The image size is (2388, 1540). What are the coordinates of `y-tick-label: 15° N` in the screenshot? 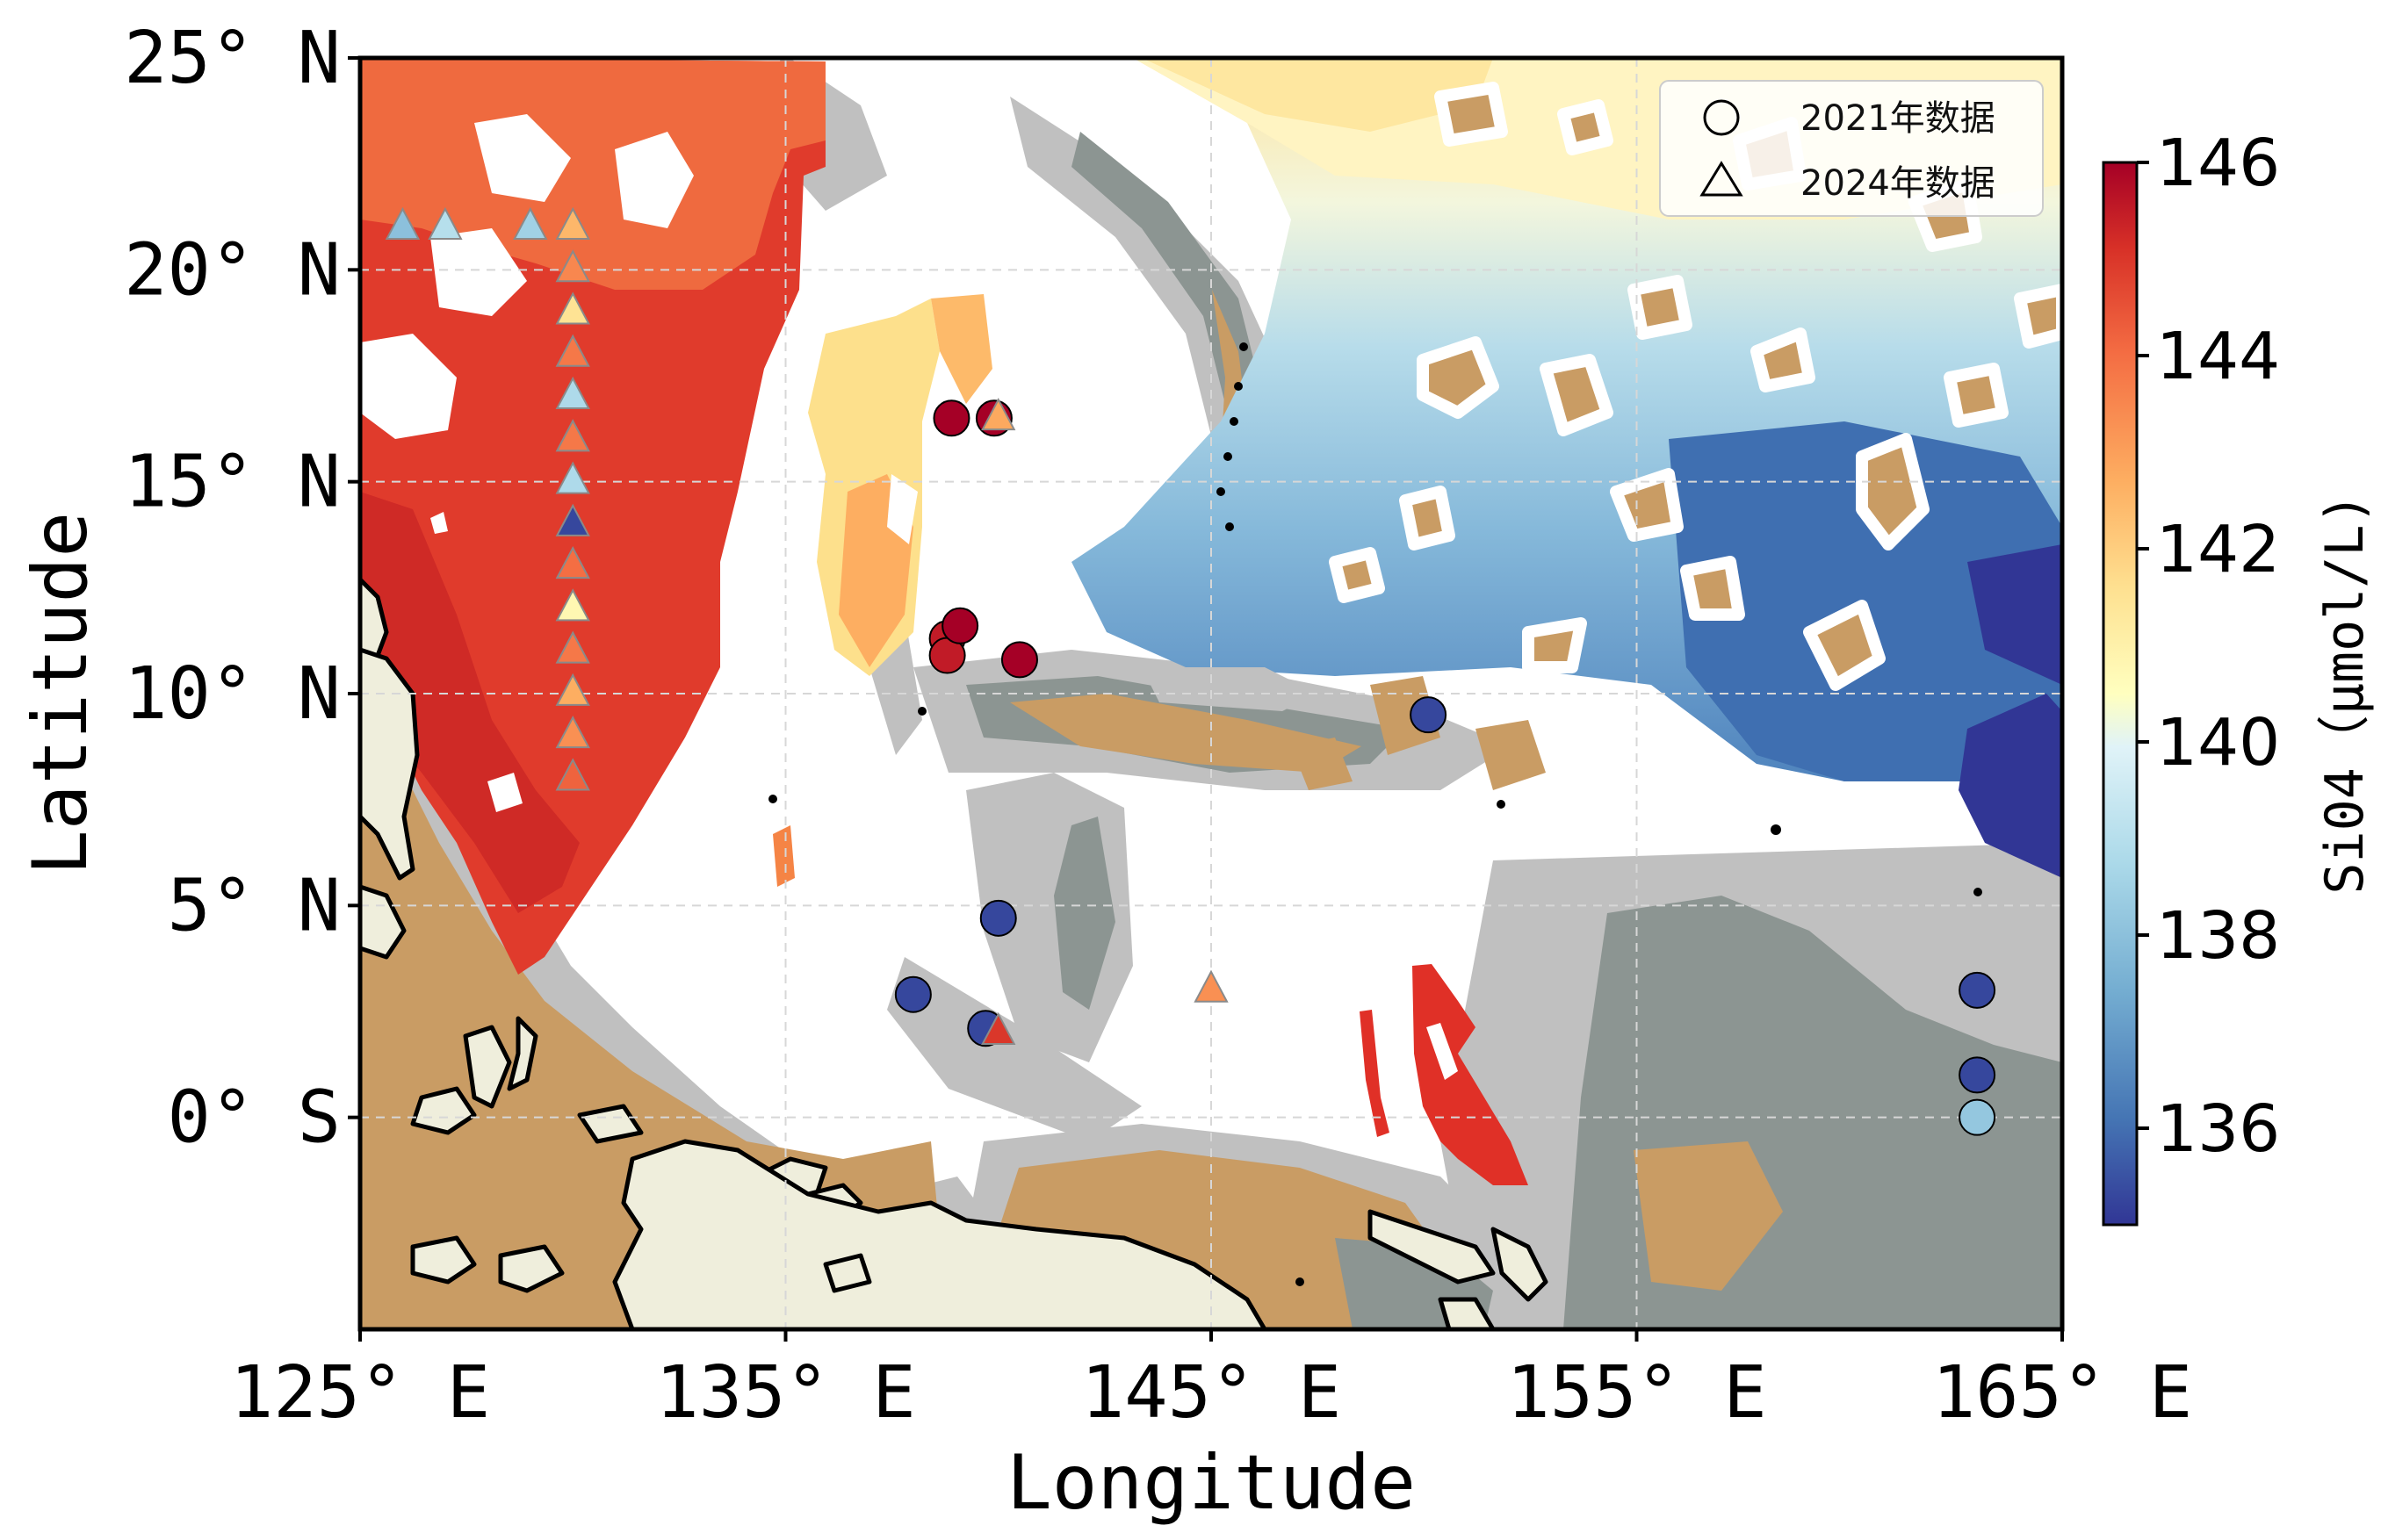 It's located at (232, 483).